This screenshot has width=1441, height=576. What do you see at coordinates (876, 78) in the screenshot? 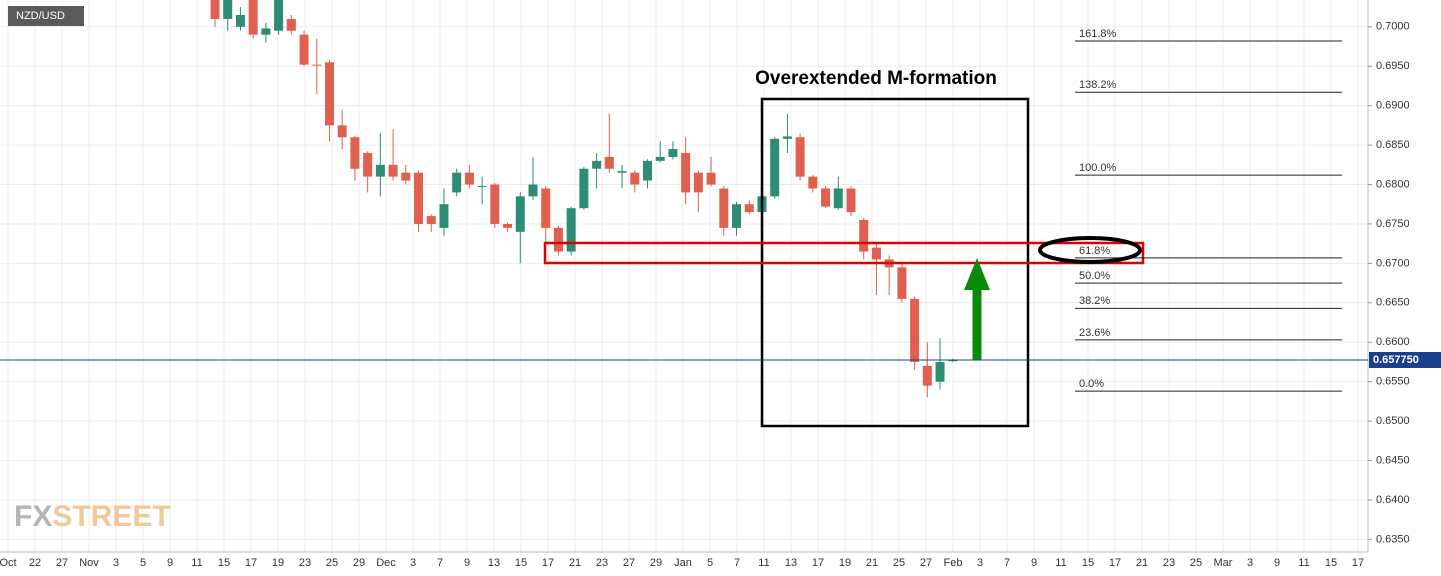
I see `annotation: Overextended M-formation` at bounding box center [876, 78].